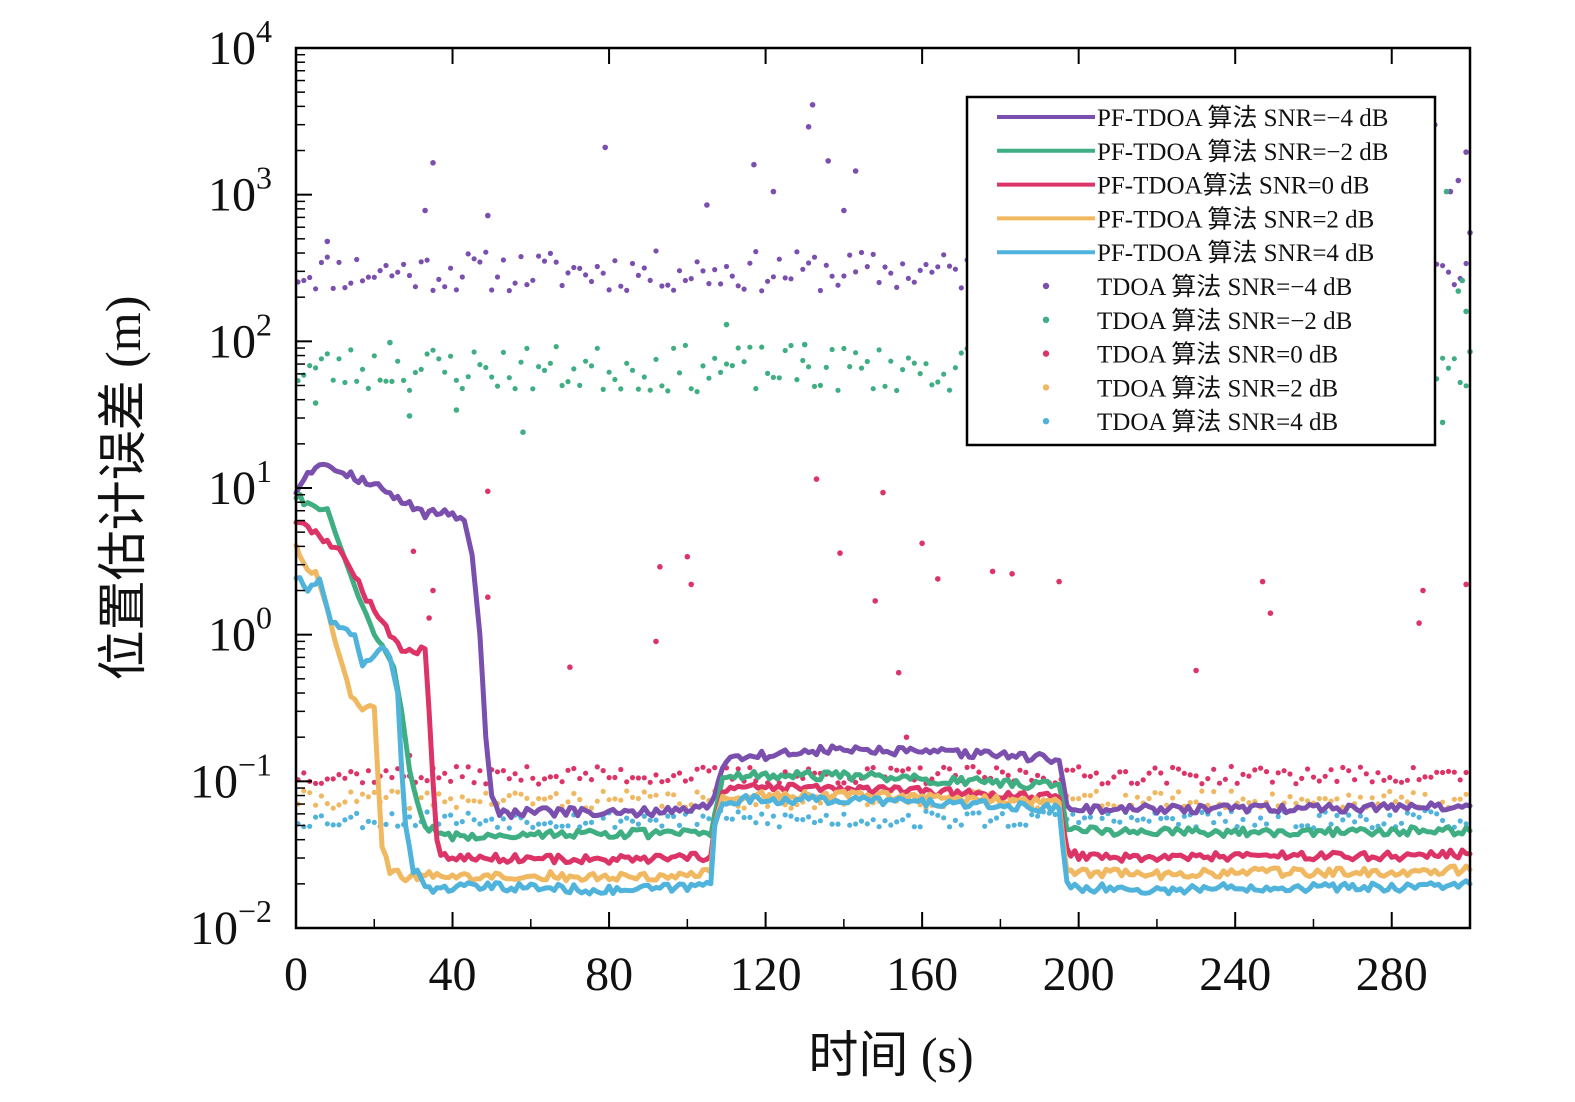 Image resolution: width=1575 pixels, height=1102 pixels. Describe the element at coordinates (1224, 321) in the screenshot. I see `legend-label: TDOA 算法 SNR=−2 dB` at that location.